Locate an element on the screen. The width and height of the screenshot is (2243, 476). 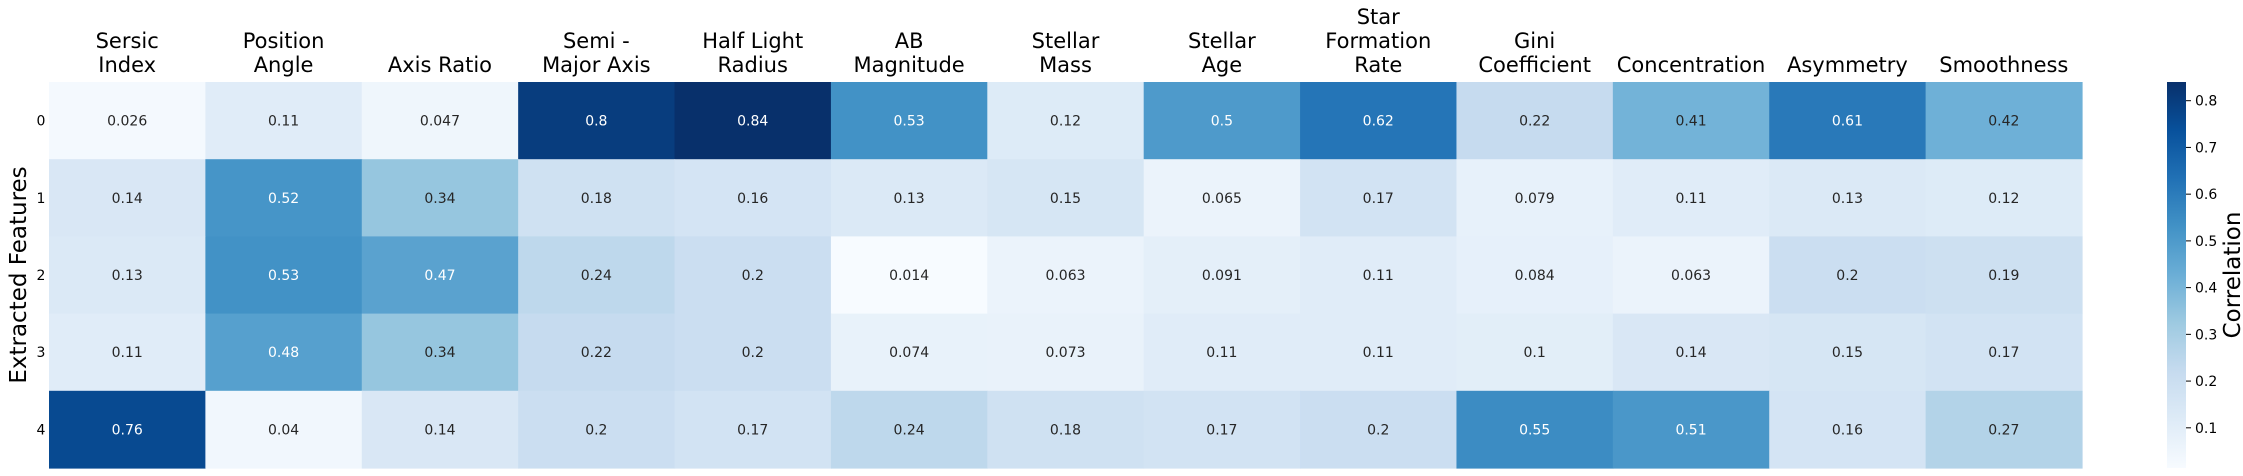
cell-value-label: 0.073 is located at coordinates (1065, 353).